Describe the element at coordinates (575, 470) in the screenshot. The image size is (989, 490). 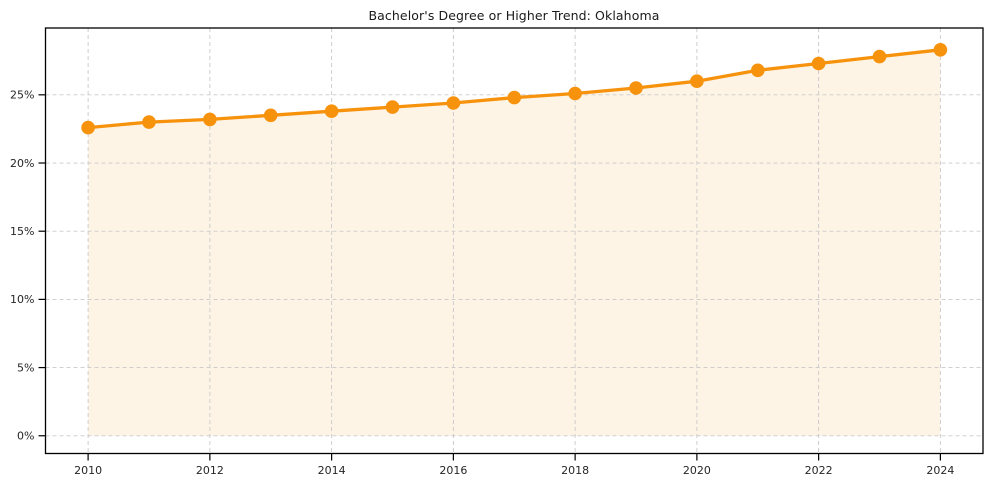
I see `x-axis-tick-label: 2018` at that location.